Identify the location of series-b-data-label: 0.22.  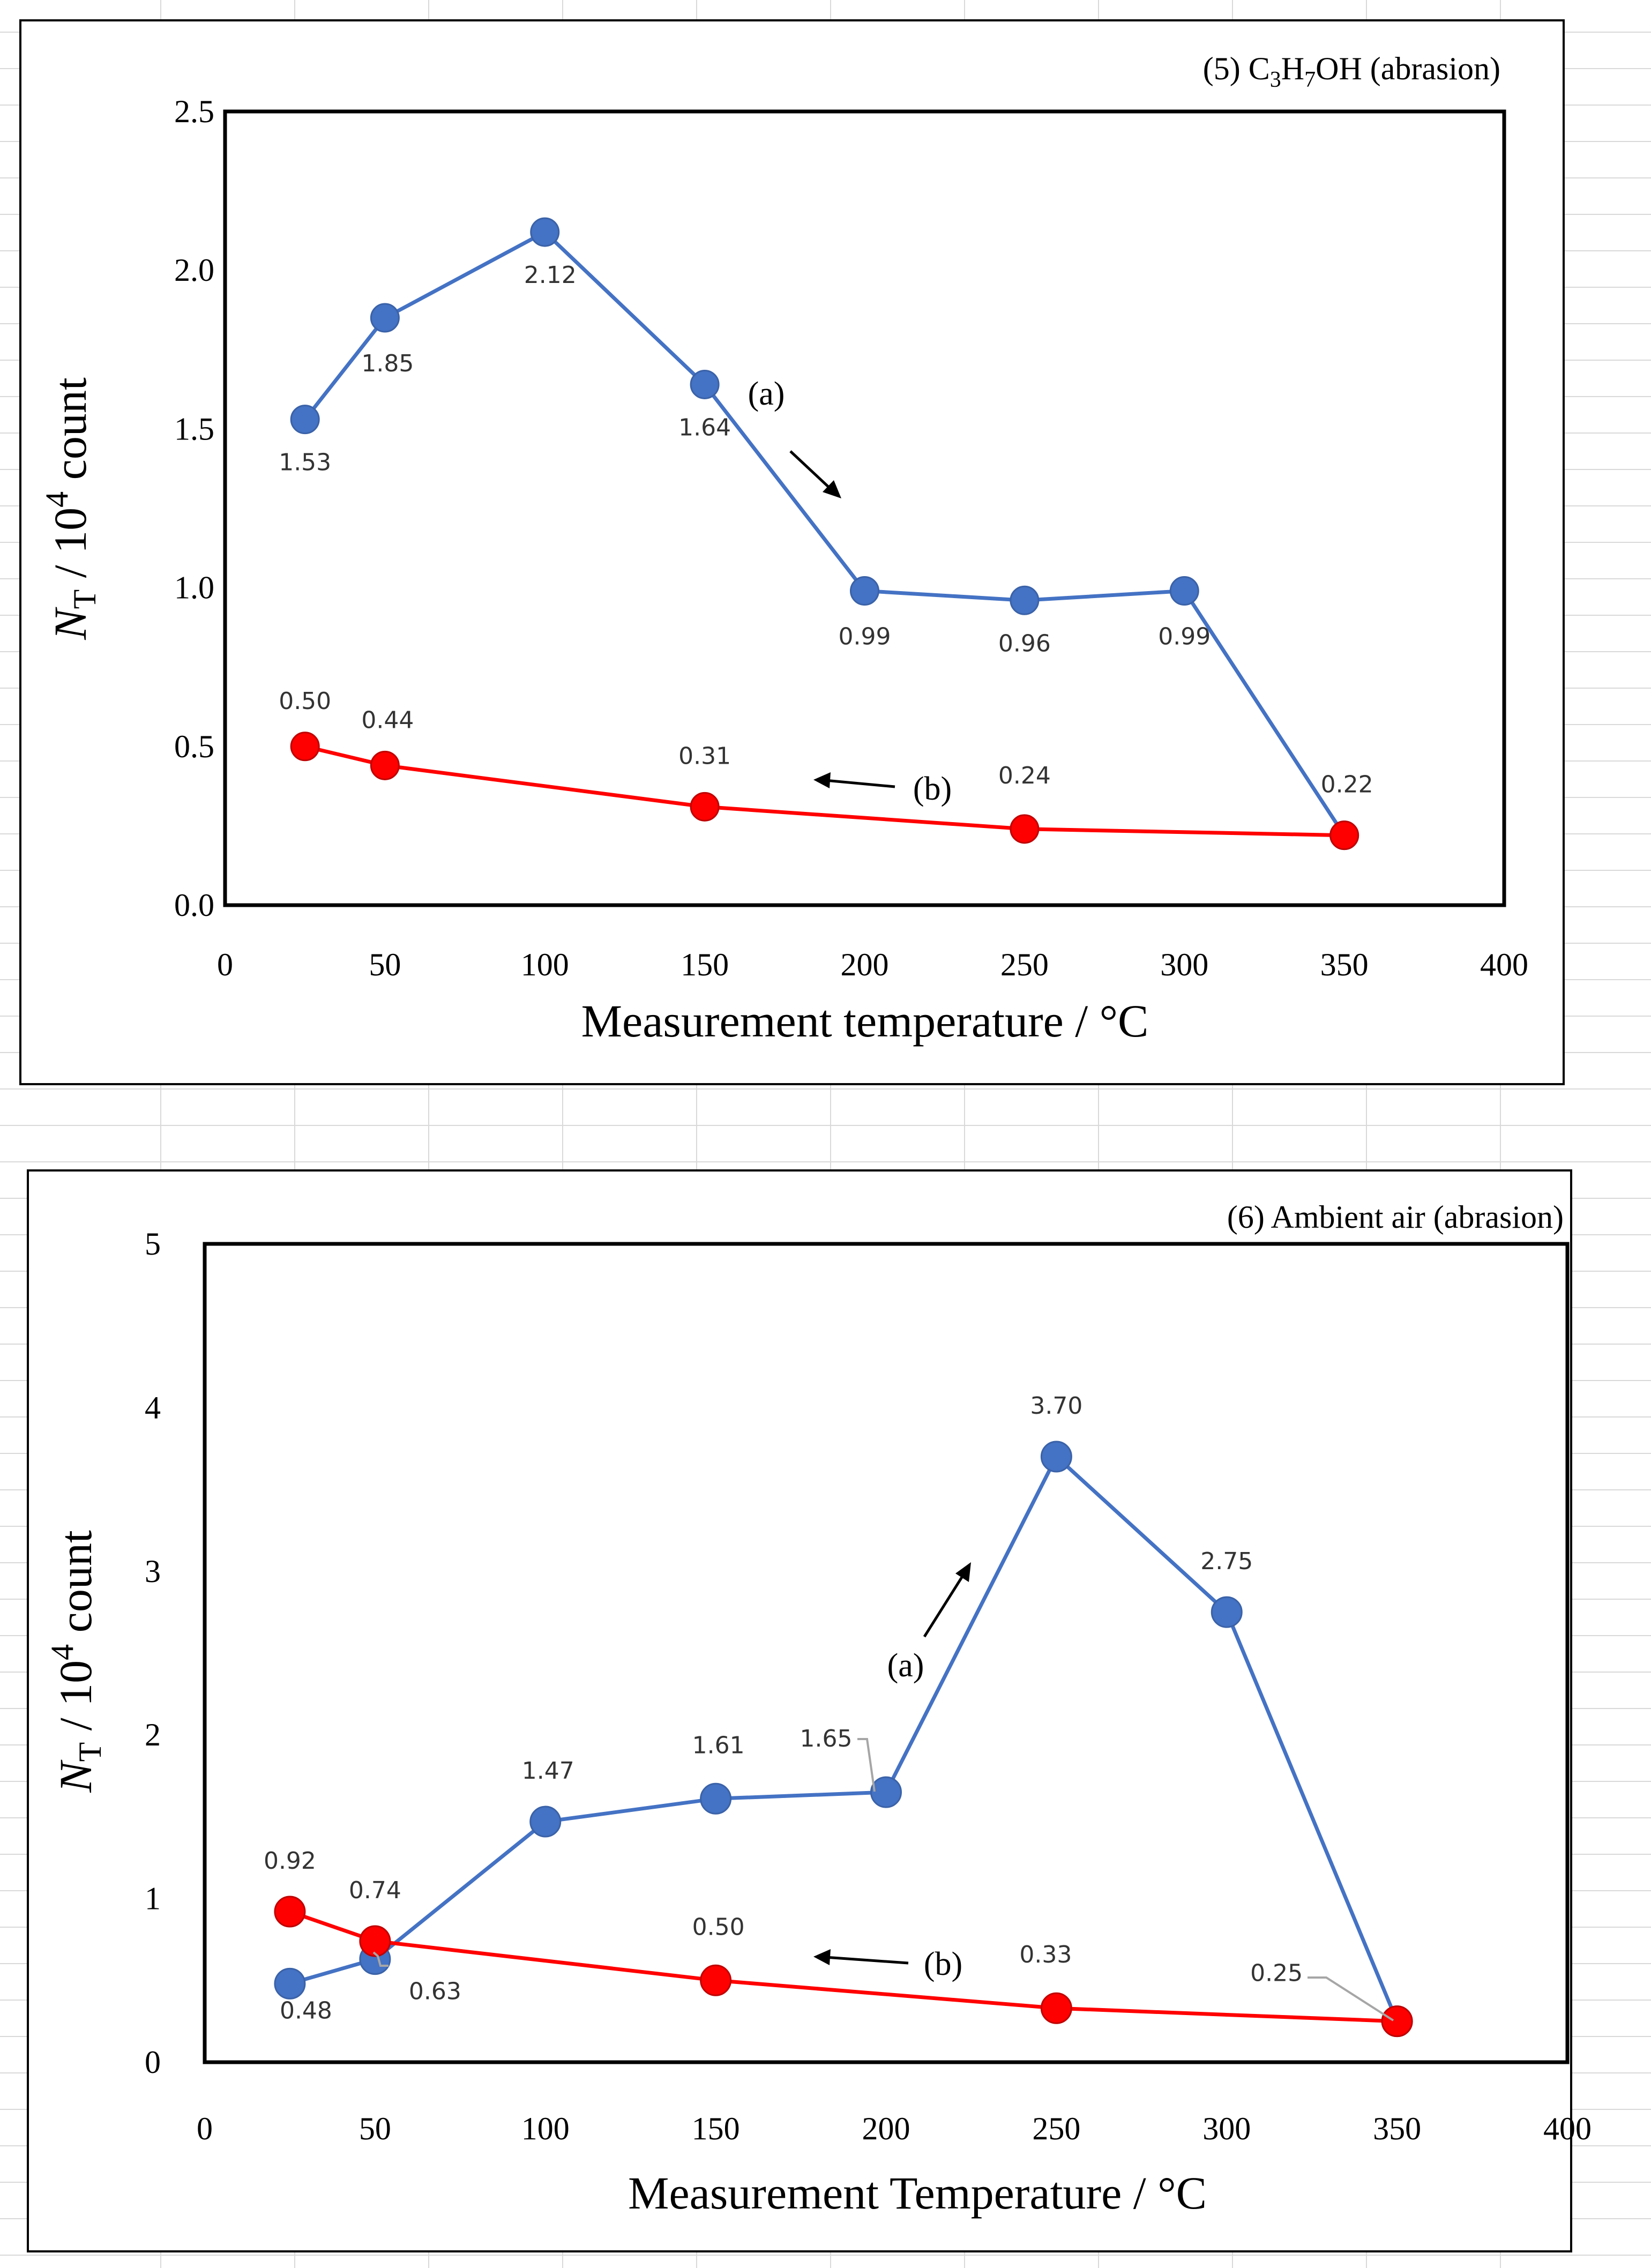
(1347, 785).